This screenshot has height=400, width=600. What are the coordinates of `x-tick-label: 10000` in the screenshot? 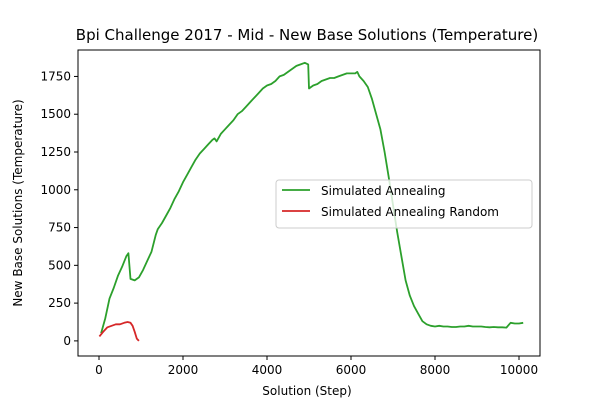 It's located at (519, 370).